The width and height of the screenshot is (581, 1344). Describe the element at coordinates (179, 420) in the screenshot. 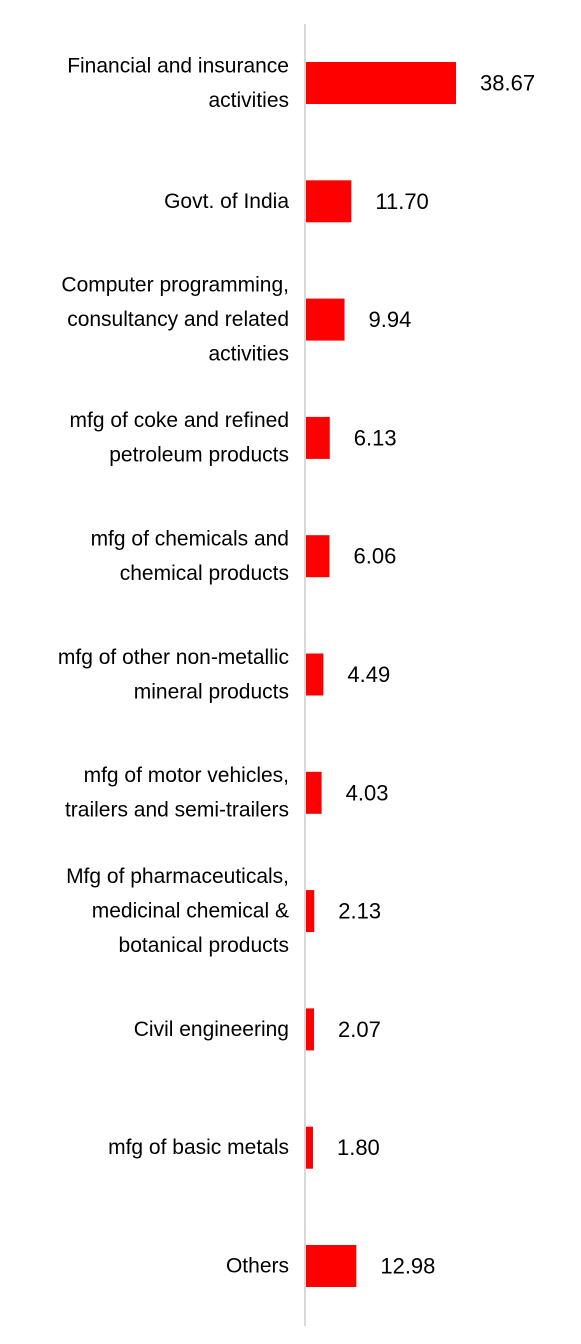

I see `category-label-line: mfg of coke and refined` at that location.